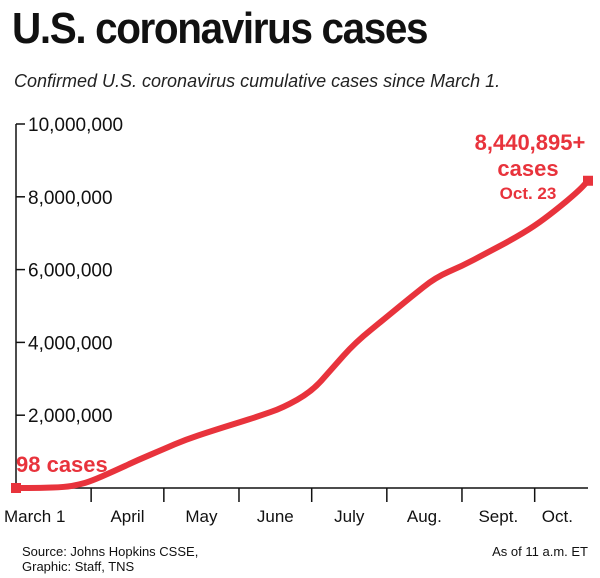 The width and height of the screenshot is (600, 578). Describe the element at coordinates (70, 198) in the screenshot. I see `y-tick-label: 8,000,000` at that location.